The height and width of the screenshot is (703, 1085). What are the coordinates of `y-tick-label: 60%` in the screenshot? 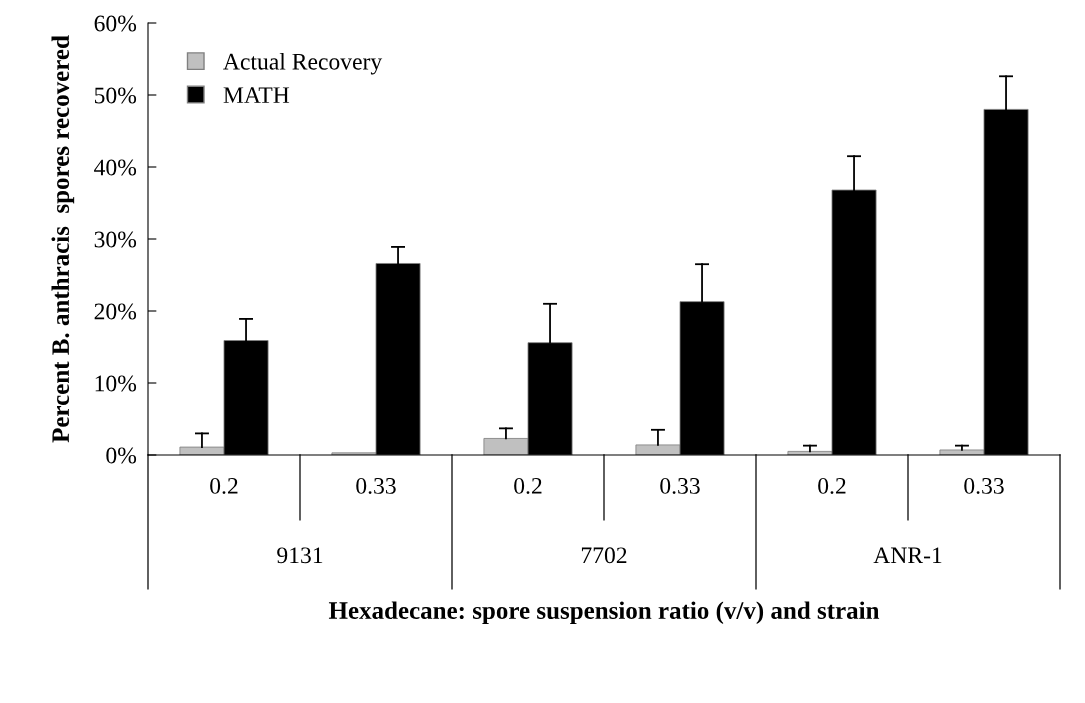 It's located at (115, 23).